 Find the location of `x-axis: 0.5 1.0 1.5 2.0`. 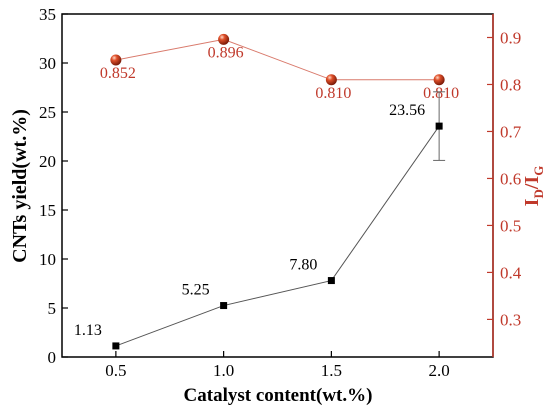

x-axis: 0.5 1.0 1.5 2.0 is located at coordinates (277, 365).